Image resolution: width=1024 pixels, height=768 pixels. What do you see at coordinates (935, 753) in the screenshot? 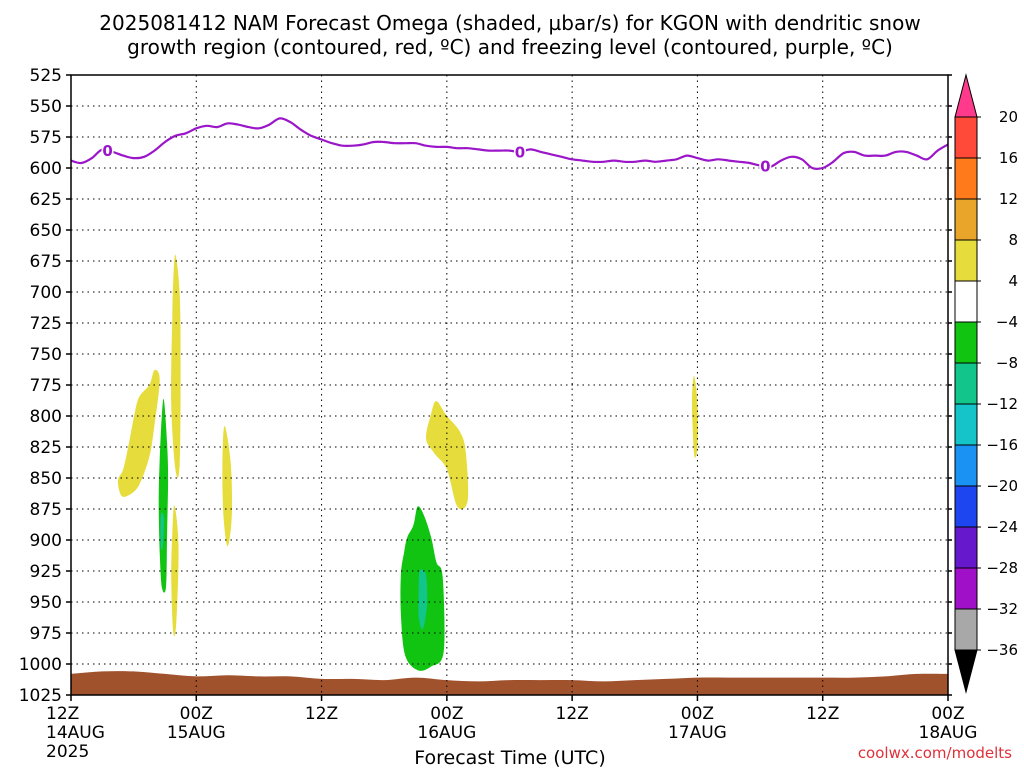
I see `credit-text: coolwx.com/modelts` at bounding box center [935, 753].